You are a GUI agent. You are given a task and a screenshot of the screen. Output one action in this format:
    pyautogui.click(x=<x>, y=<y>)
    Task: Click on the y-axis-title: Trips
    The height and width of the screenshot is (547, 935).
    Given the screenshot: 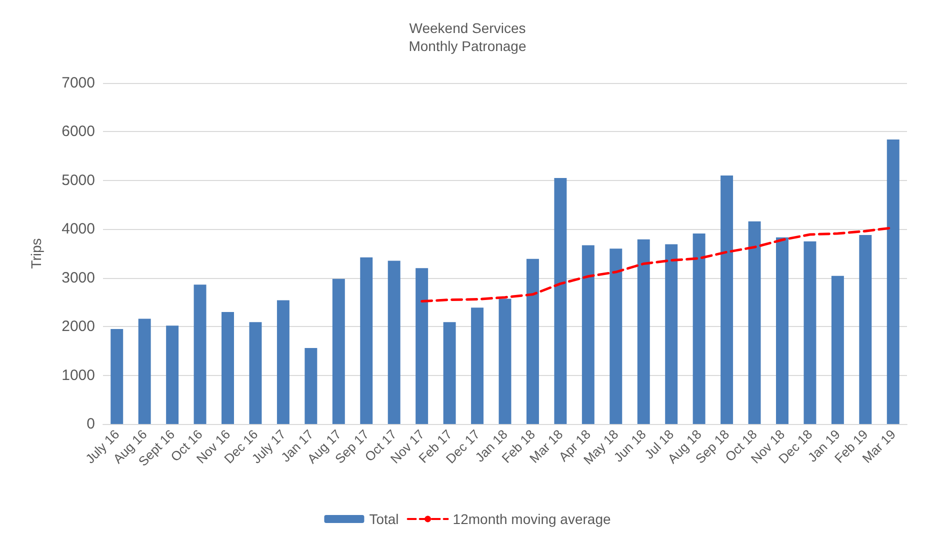 What is the action you would take?
    pyautogui.click(x=36, y=253)
    